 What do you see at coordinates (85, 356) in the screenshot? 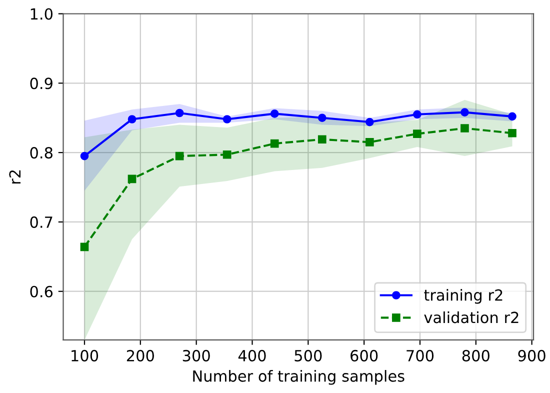
I see `x-tick-label: 100` at bounding box center [85, 356].